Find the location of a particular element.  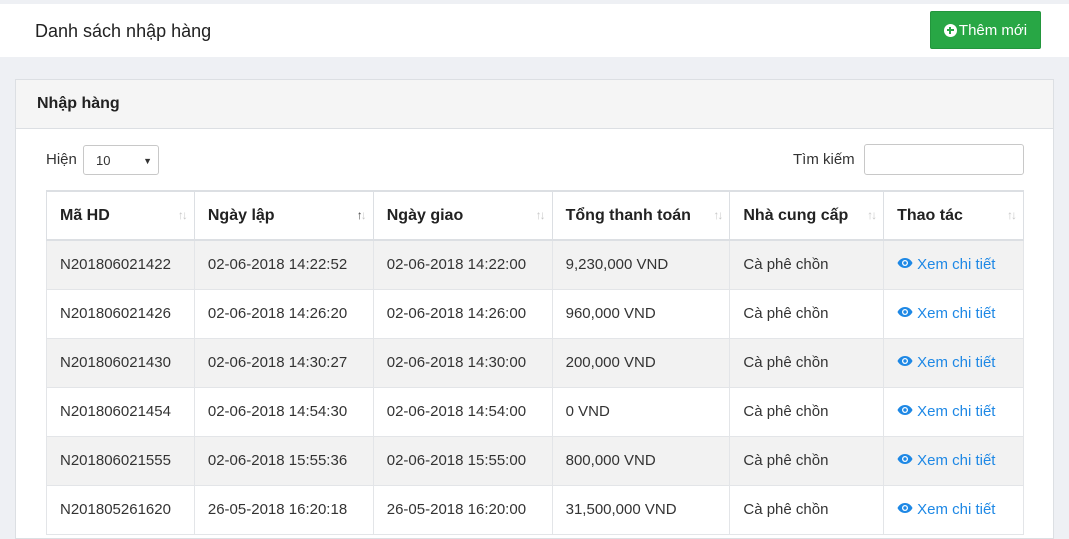

cell-code: N201805261620 is located at coordinates (120, 509).